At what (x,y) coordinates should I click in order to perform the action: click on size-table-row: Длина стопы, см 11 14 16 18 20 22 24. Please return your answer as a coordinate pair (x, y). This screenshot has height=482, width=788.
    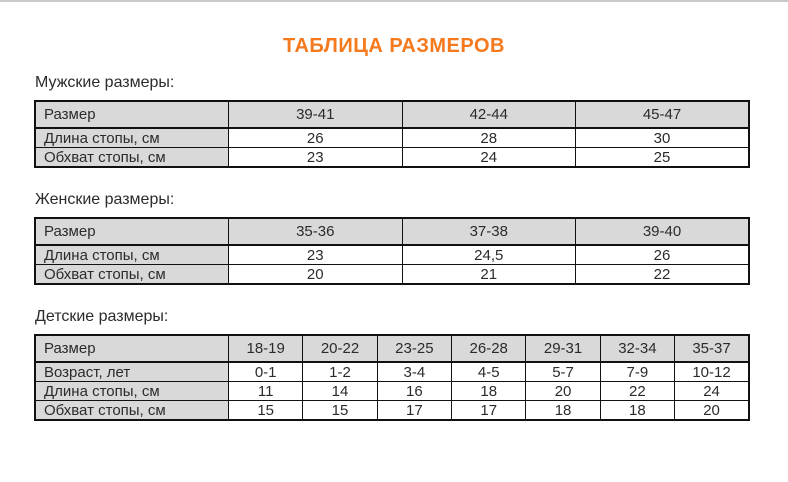
    Looking at the image, I should click on (392, 391).